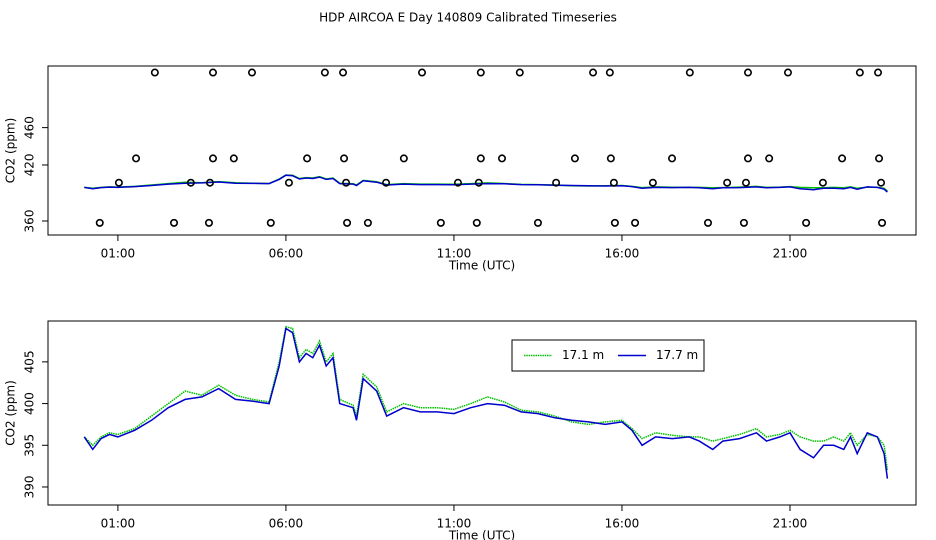  Describe the element at coordinates (30, 127) in the screenshot. I see `y-tick-label: 460` at that location.